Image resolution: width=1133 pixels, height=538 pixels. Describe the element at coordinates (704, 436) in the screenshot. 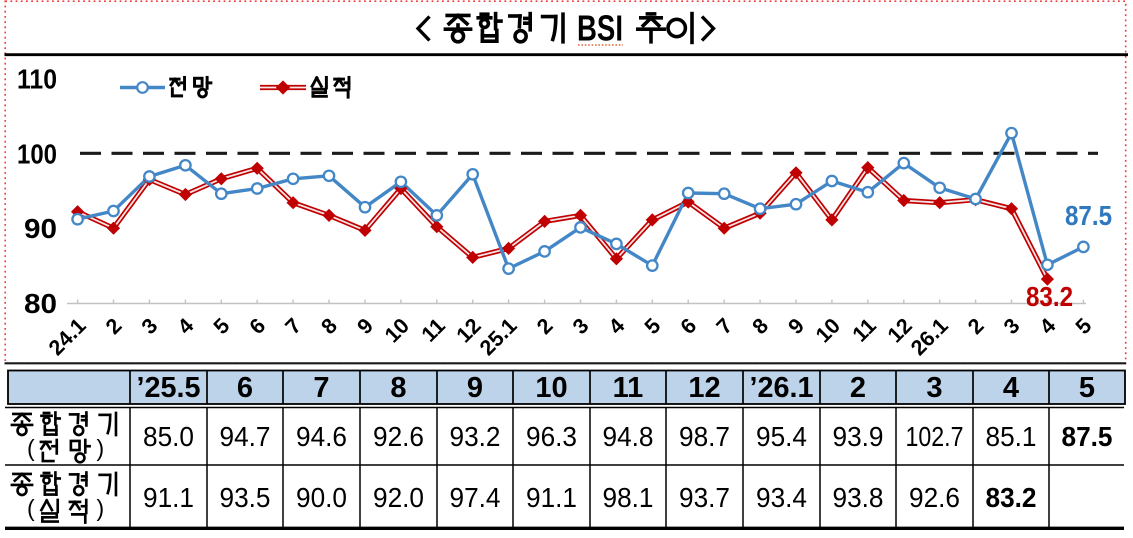

I see `svg-text: 98.7` at that location.